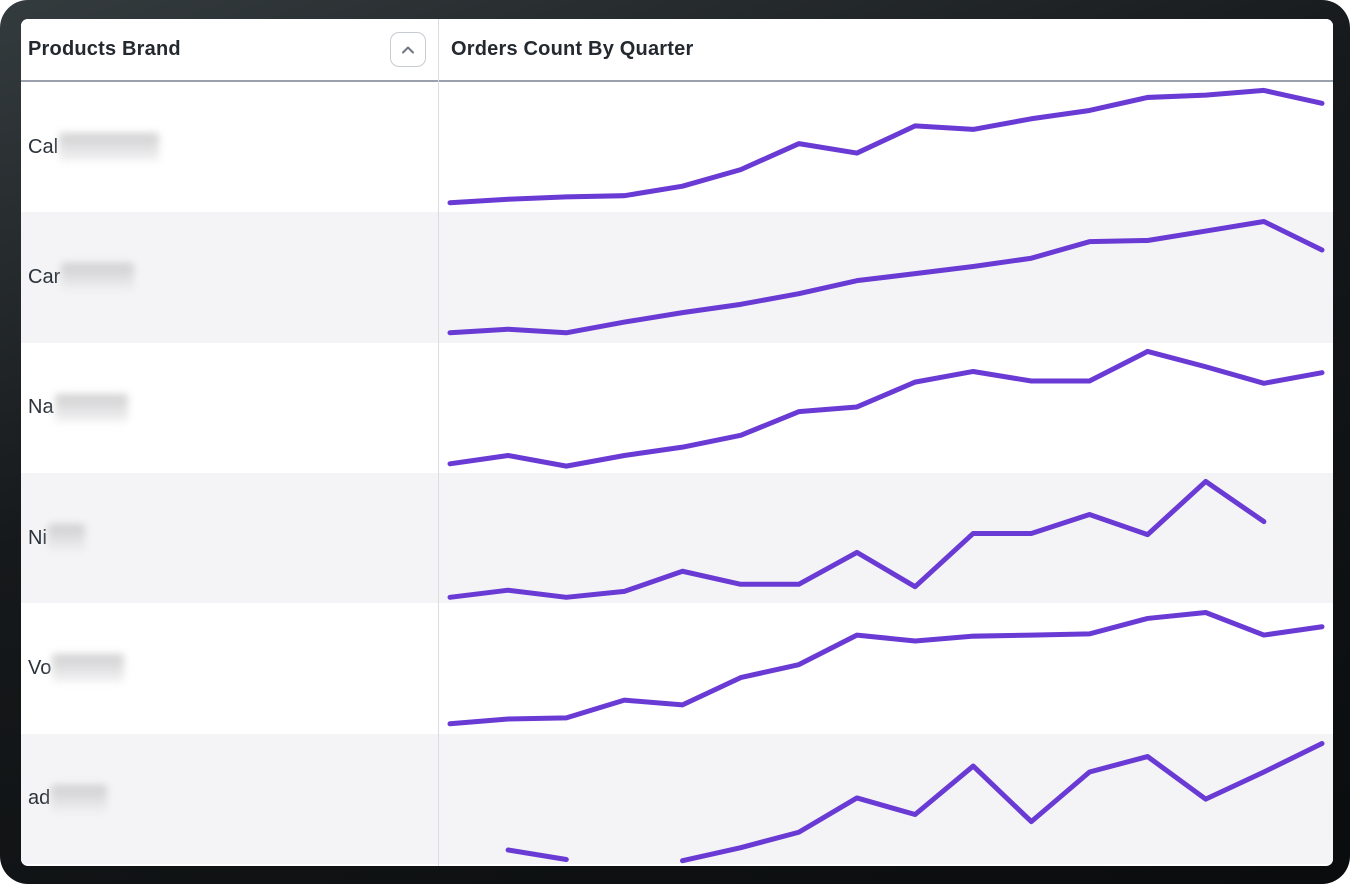 This screenshot has width=1350, height=884. What do you see at coordinates (230, 538) in the screenshot?
I see `brand-cell: Ni` at bounding box center [230, 538].